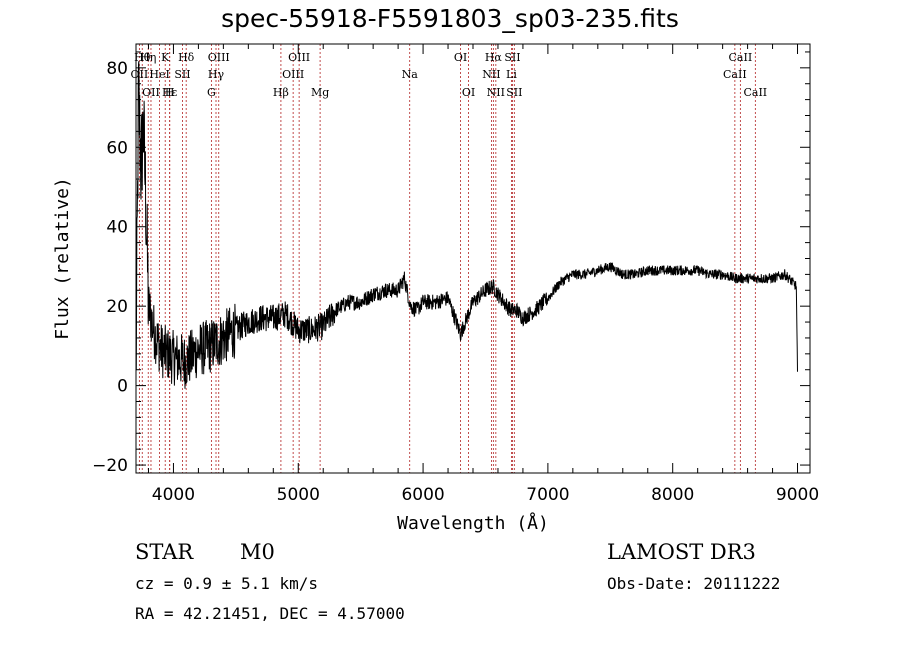 This screenshot has height=649, width=900. I want to click on x-tick-label: 8000, so click(672, 495).